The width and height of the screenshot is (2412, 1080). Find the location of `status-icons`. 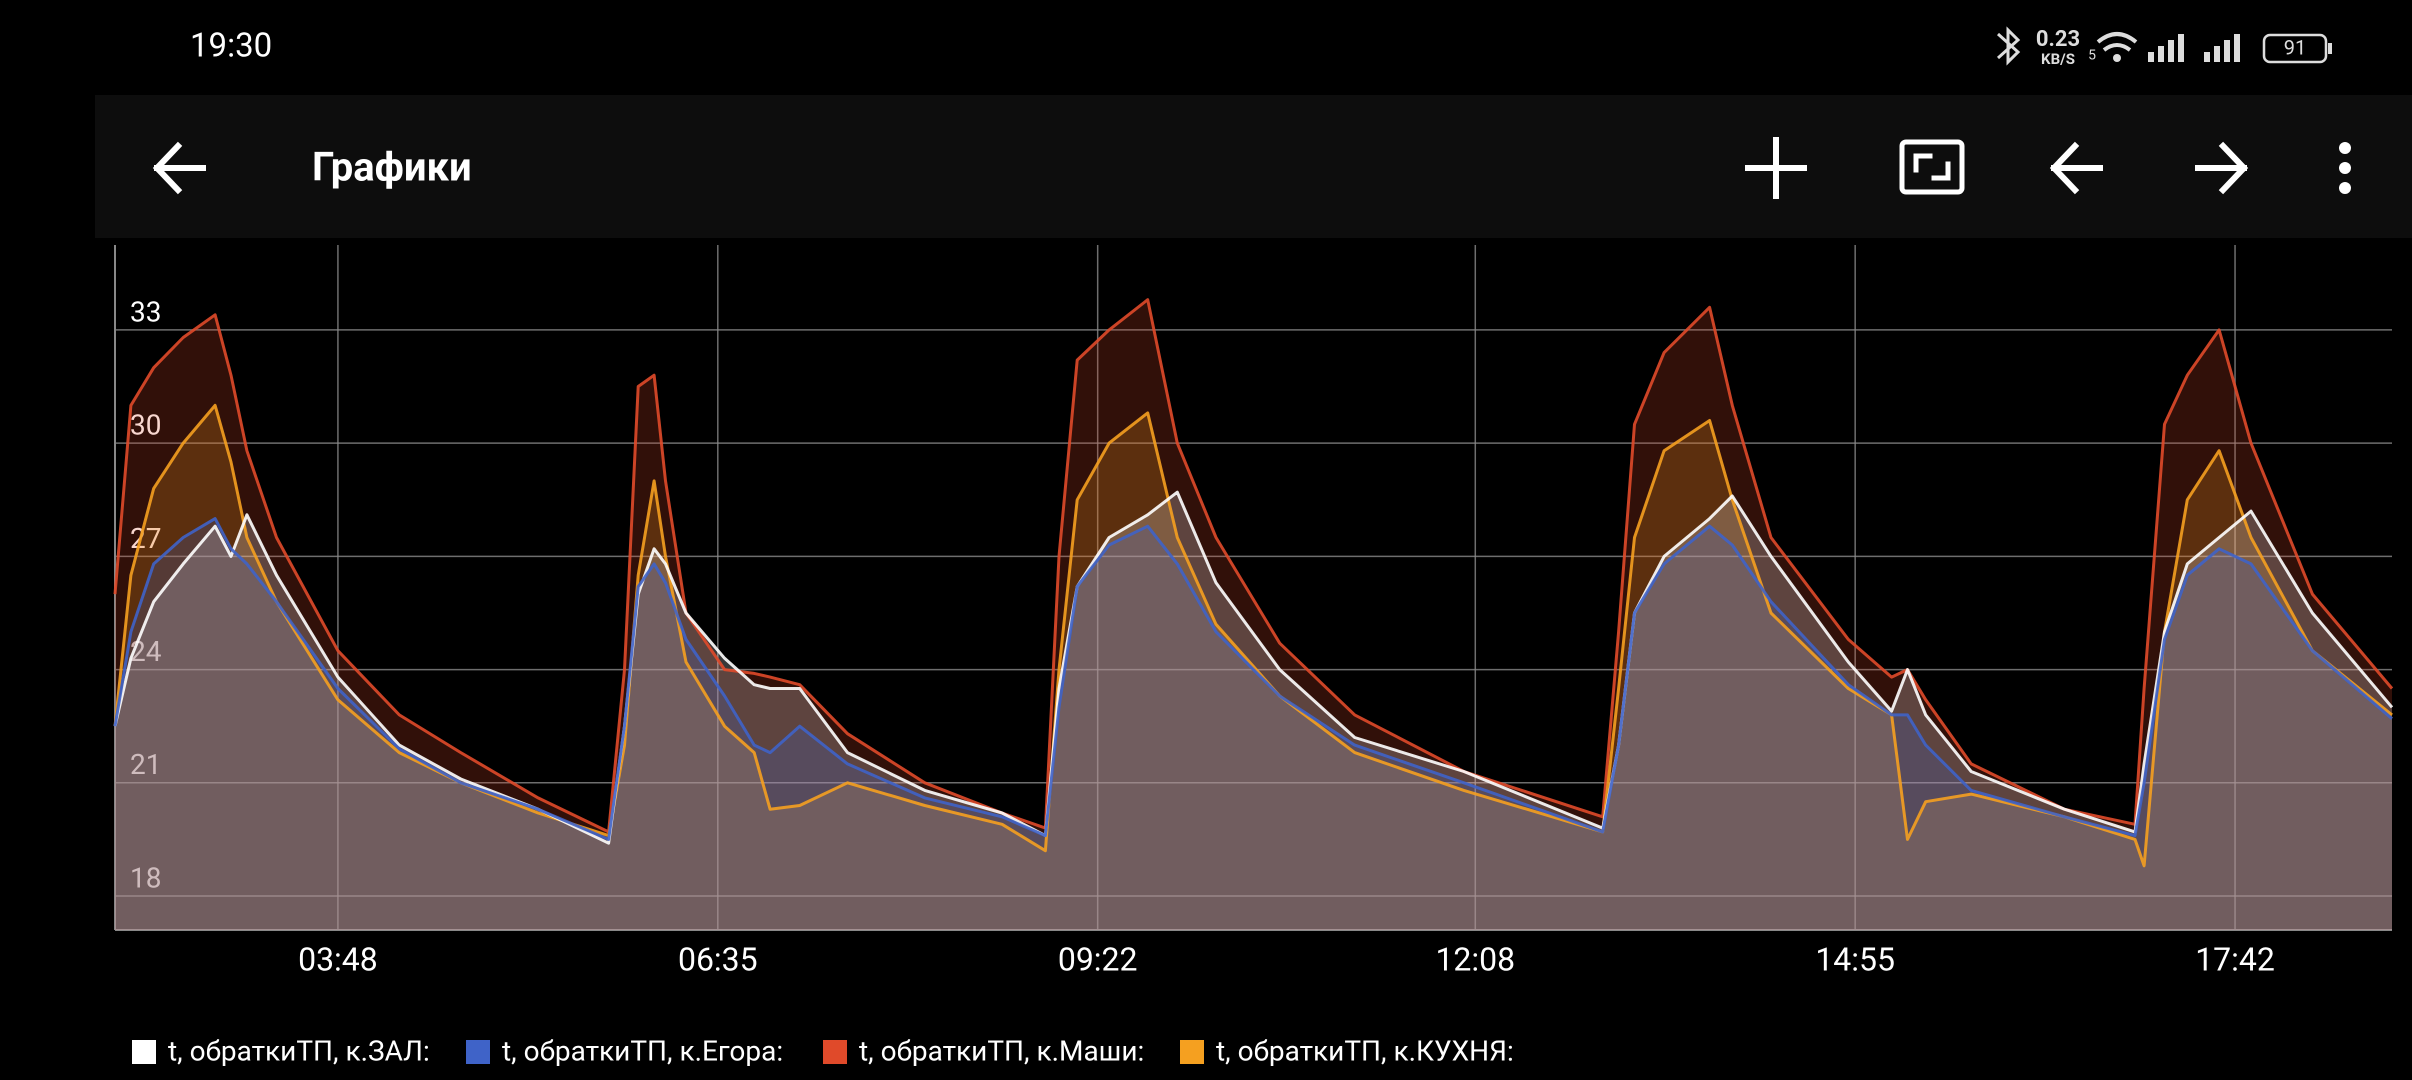

status-icons is located at coordinates (2164, 46).